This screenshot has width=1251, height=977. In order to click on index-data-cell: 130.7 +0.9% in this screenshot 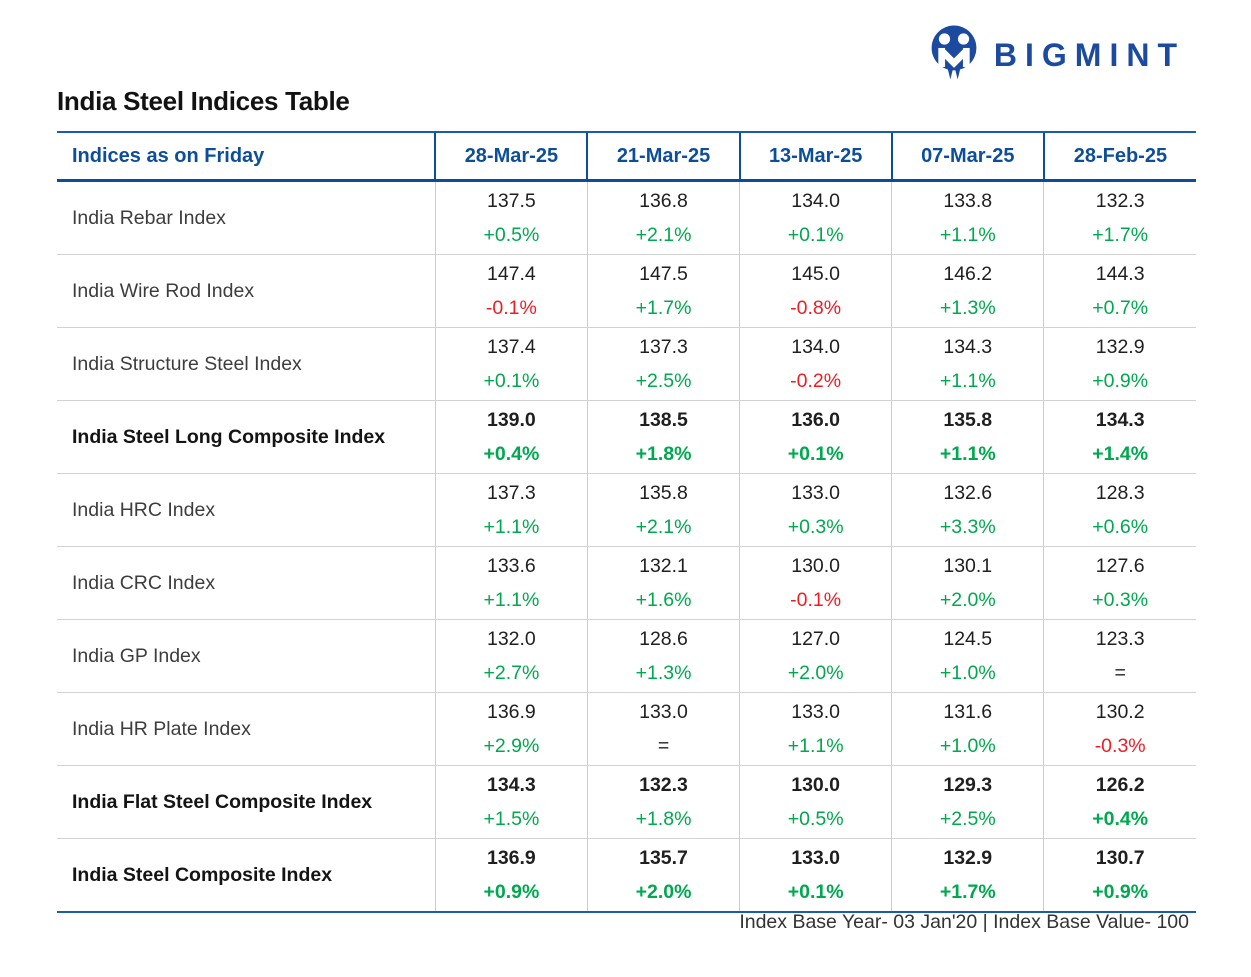, I will do `click(1119, 875)`.